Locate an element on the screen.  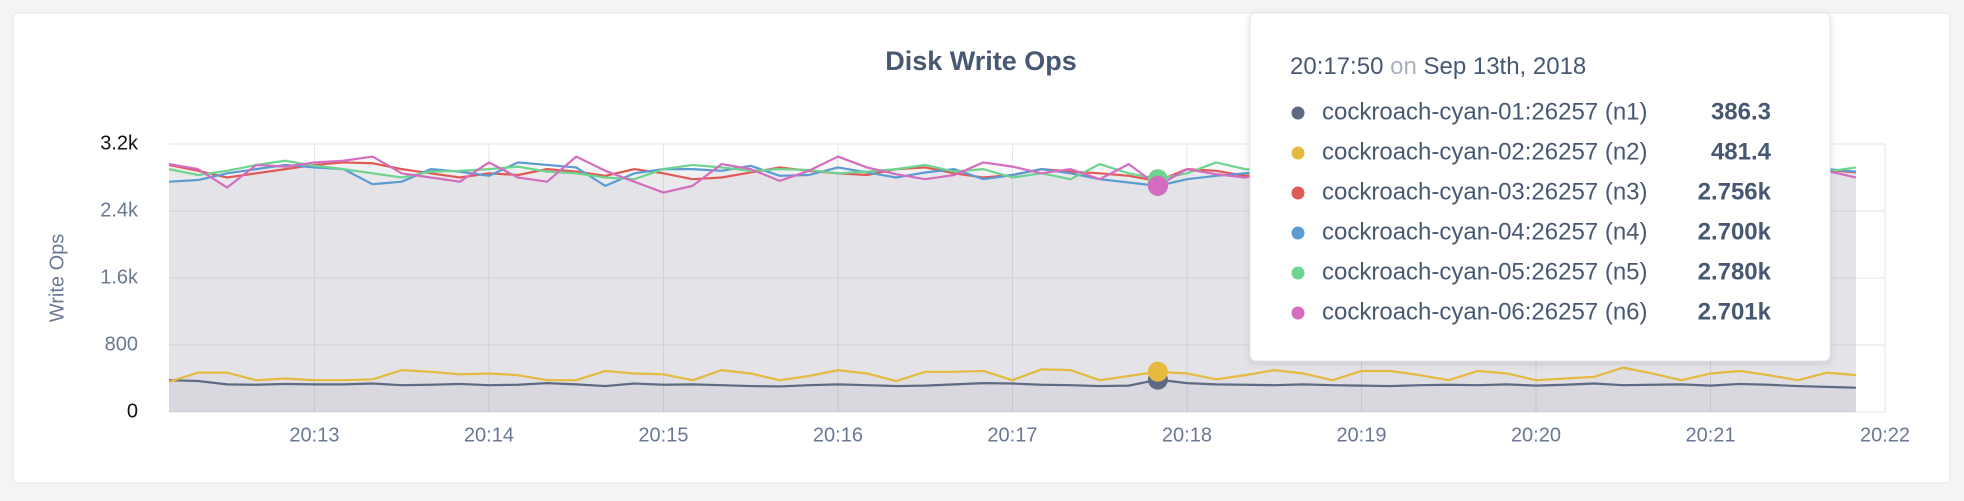
legend-label: cockroach-cyan-06:26257 (n6) is located at coordinates (1485, 311).